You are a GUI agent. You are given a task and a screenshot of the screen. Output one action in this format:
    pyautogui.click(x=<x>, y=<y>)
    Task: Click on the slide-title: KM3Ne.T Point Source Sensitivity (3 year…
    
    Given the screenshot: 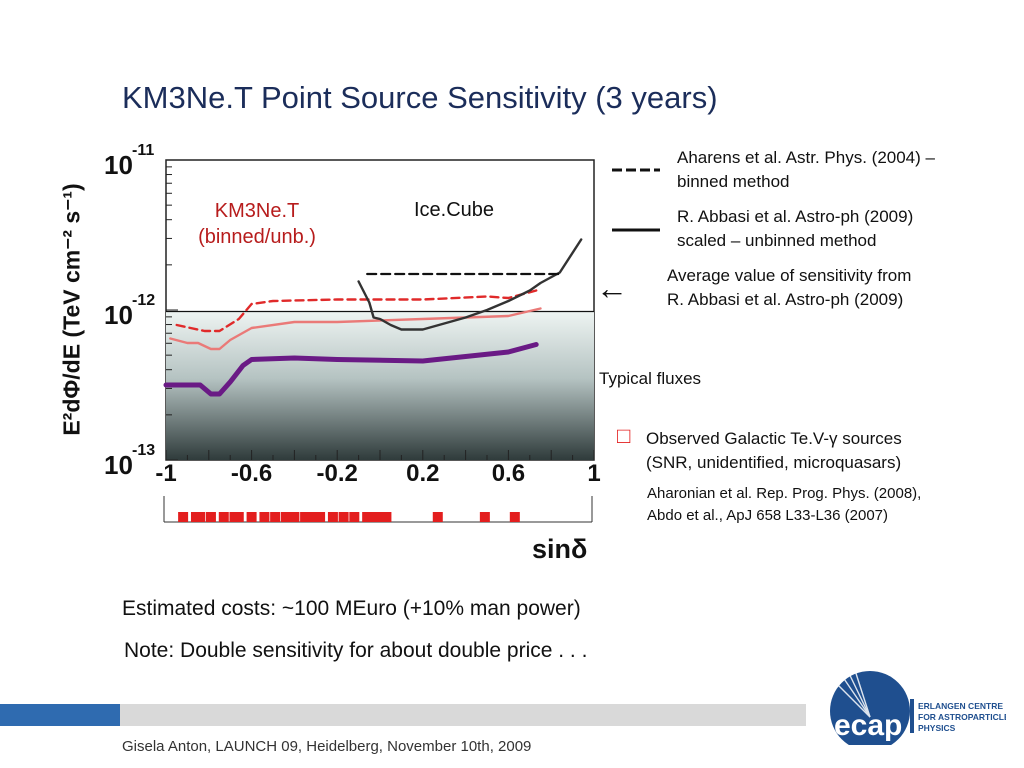 What is the action you would take?
    pyautogui.click(x=420, y=97)
    